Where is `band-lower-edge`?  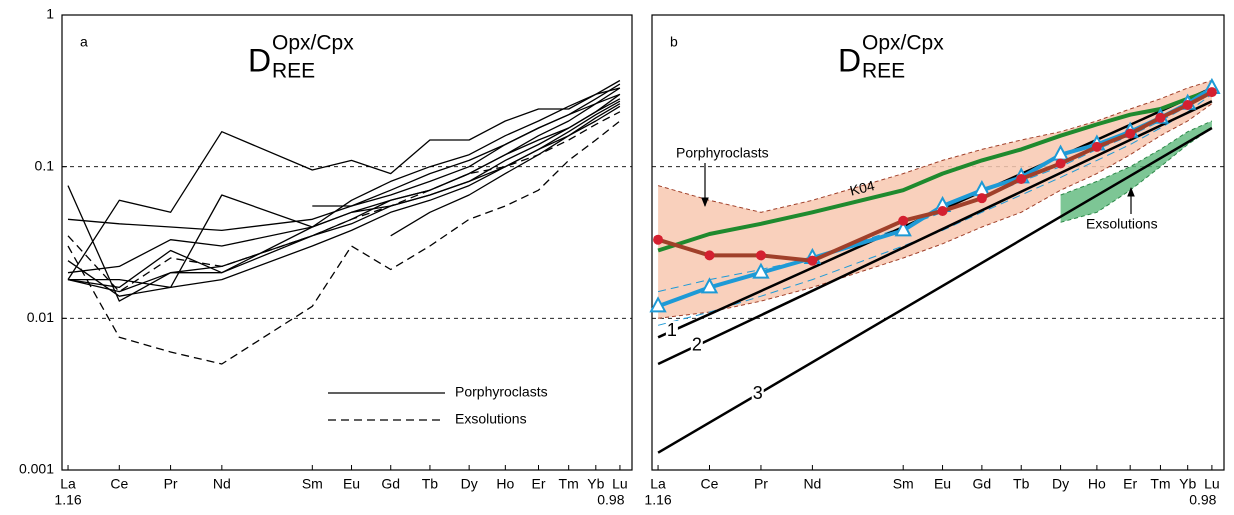
band-lower-edge is located at coordinates (1136, 175).